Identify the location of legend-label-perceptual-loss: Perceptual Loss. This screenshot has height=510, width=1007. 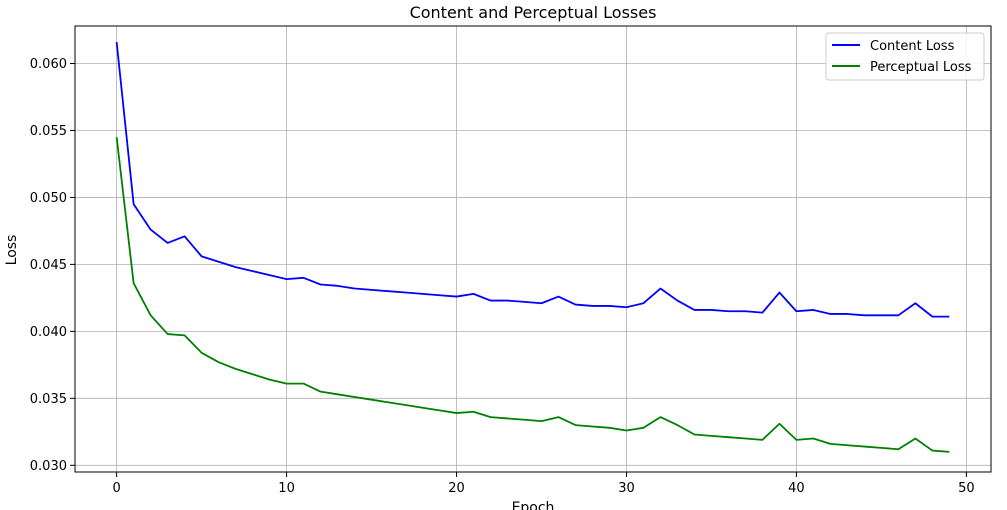
(921, 67).